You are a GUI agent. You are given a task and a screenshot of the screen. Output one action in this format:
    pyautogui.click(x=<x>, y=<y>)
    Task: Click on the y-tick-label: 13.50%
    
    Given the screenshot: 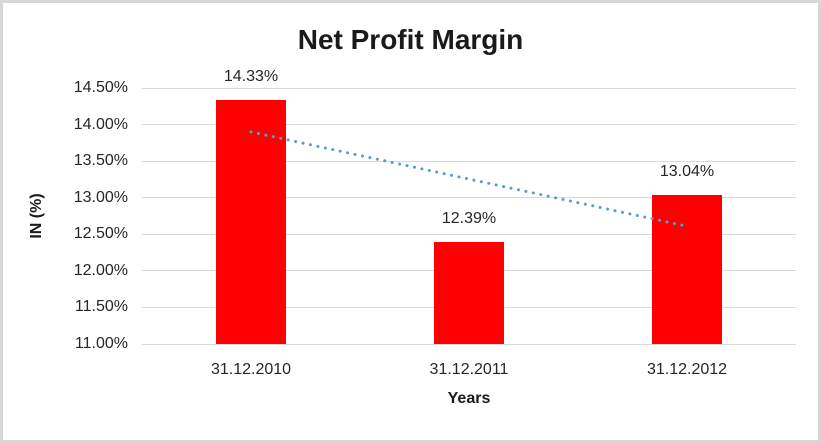 What is the action you would take?
    pyautogui.click(x=100, y=161)
    